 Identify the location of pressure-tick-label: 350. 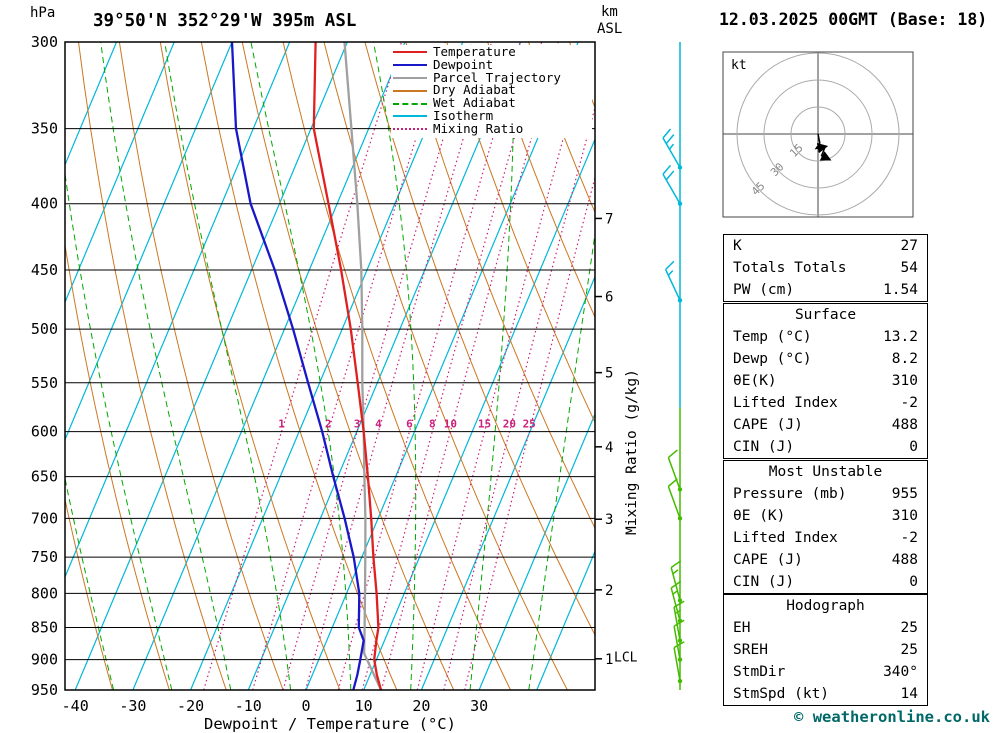
(44, 129).